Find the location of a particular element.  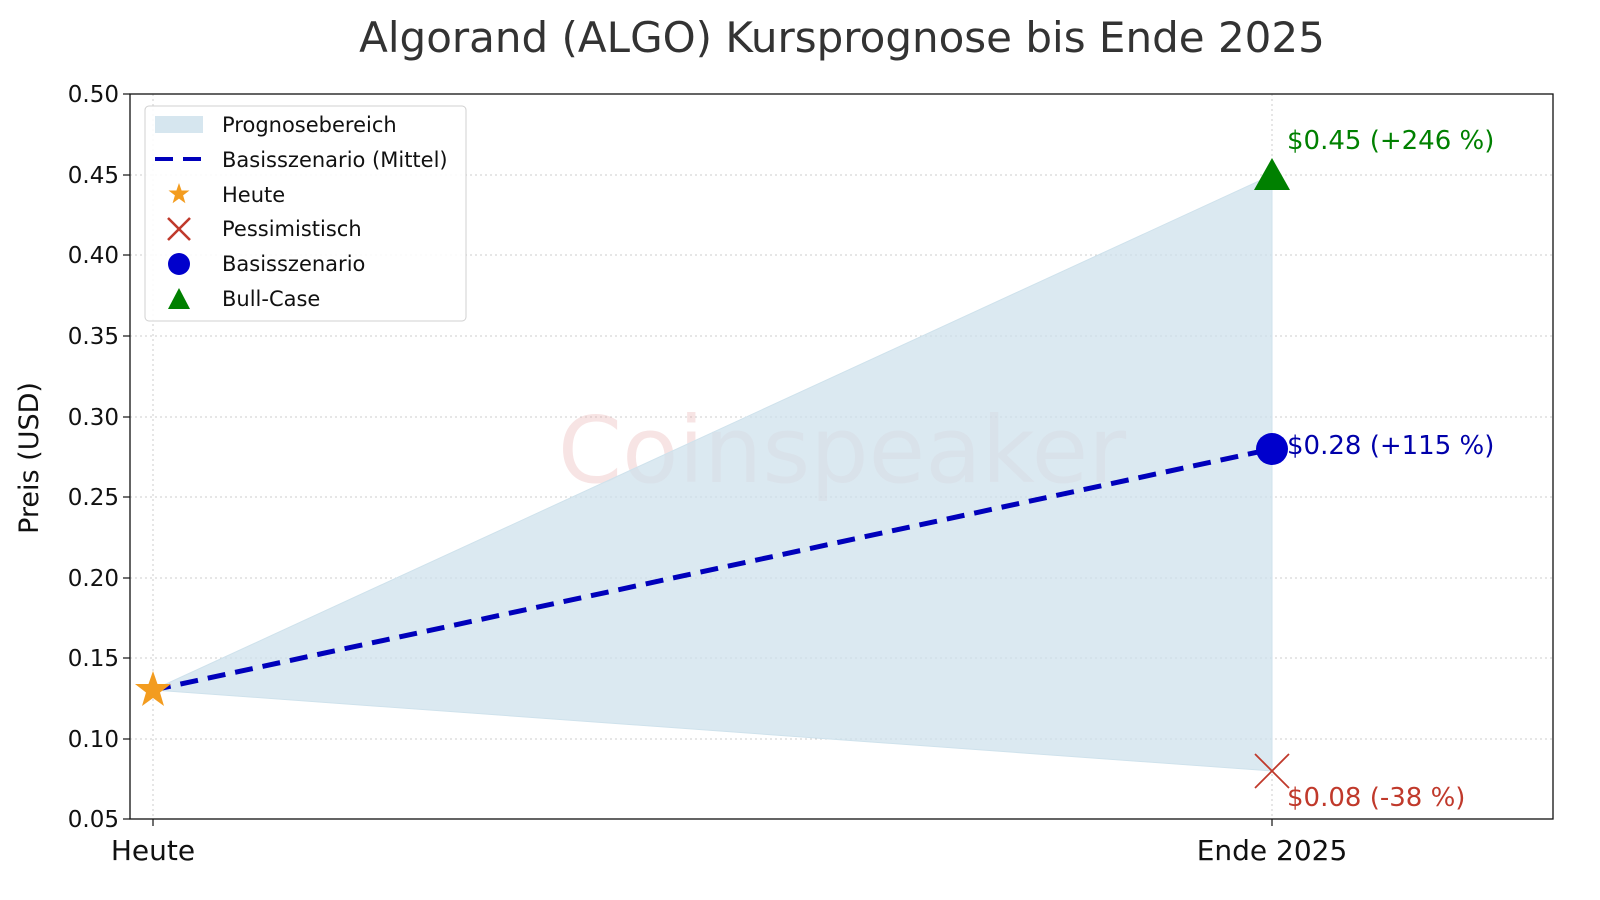

y-axis-label: Preis (USD) is located at coordinates (29, 458).